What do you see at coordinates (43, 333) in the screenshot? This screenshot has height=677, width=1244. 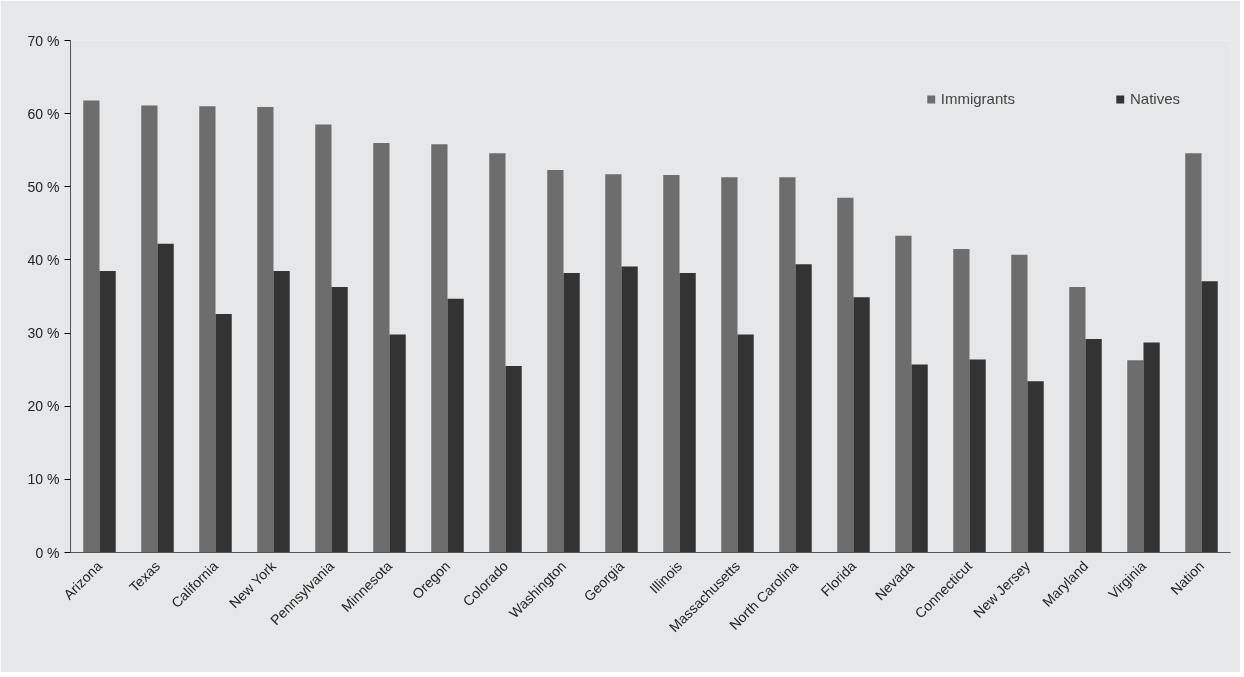 I see `y-tick-label: 30 %` at bounding box center [43, 333].